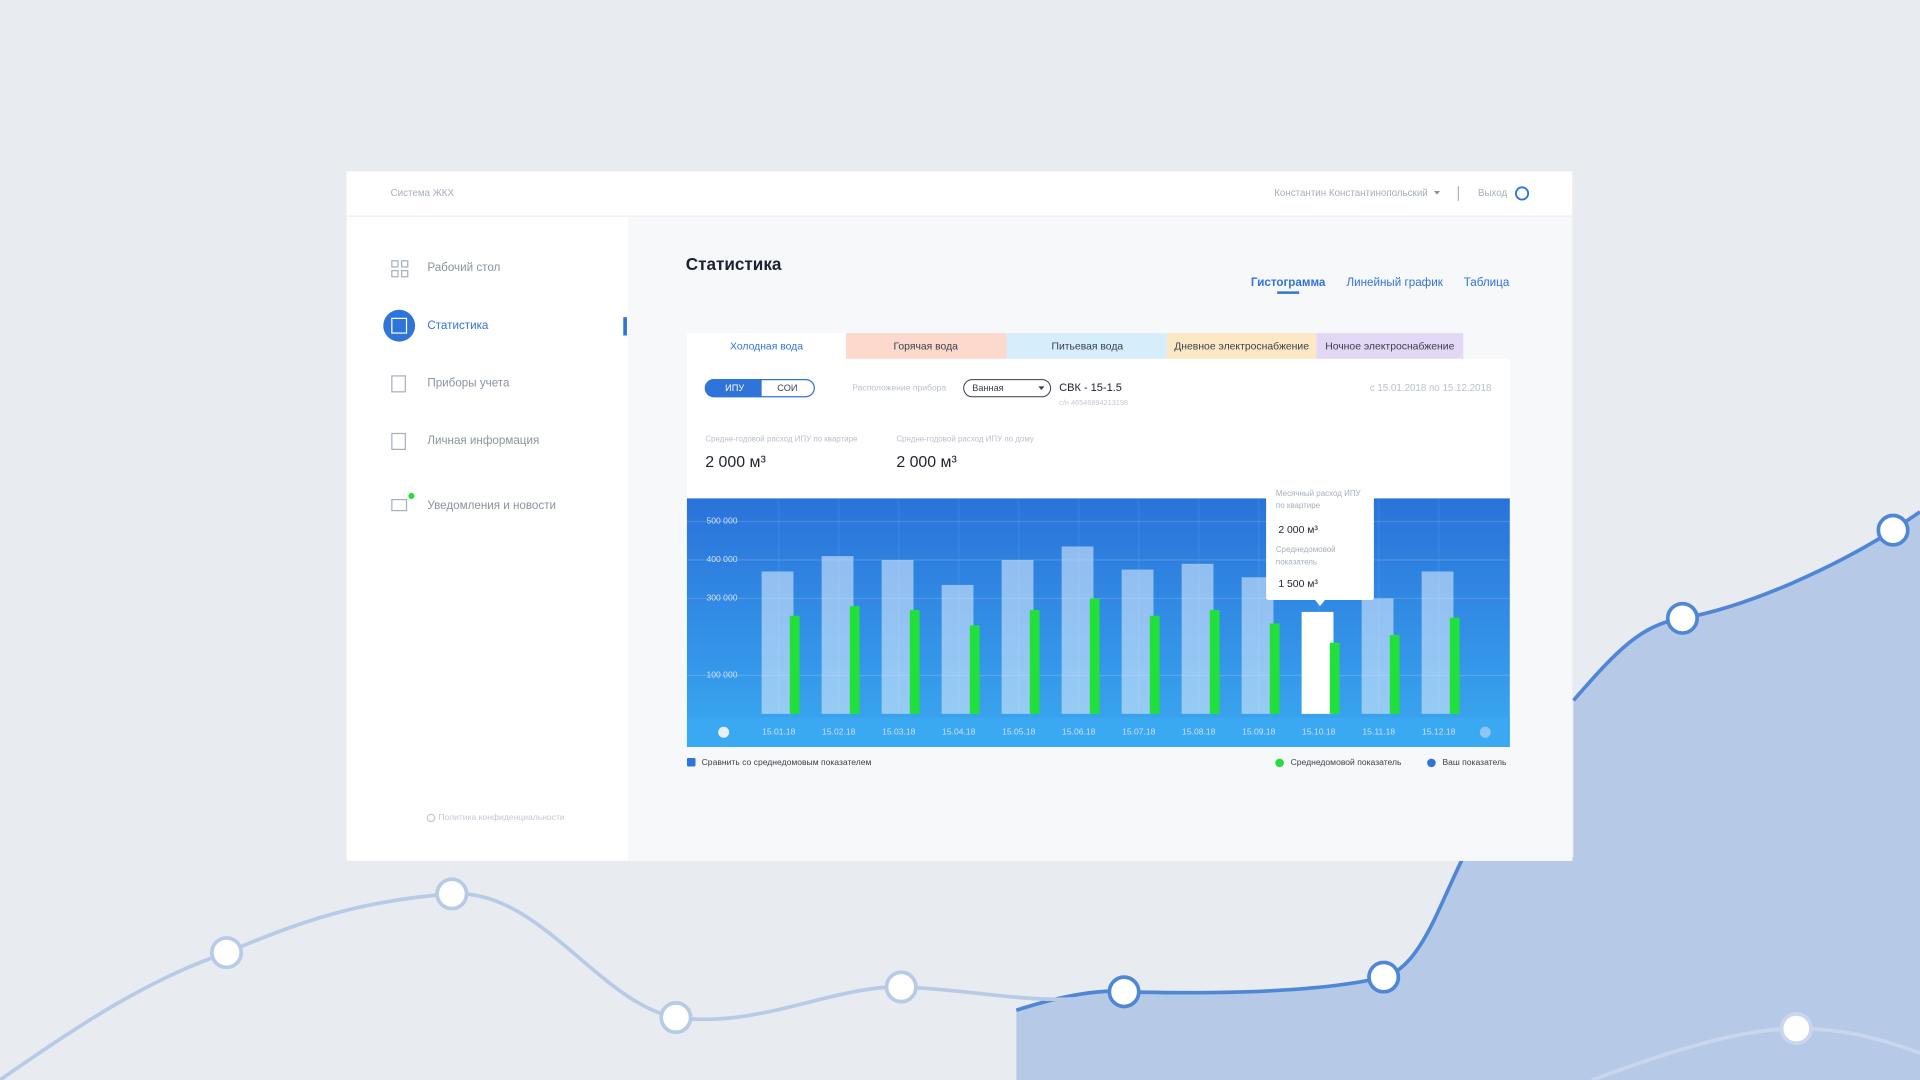  What do you see at coordinates (722, 598) in the screenshot?
I see `y-tick-label: 300 000` at bounding box center [722, 598].